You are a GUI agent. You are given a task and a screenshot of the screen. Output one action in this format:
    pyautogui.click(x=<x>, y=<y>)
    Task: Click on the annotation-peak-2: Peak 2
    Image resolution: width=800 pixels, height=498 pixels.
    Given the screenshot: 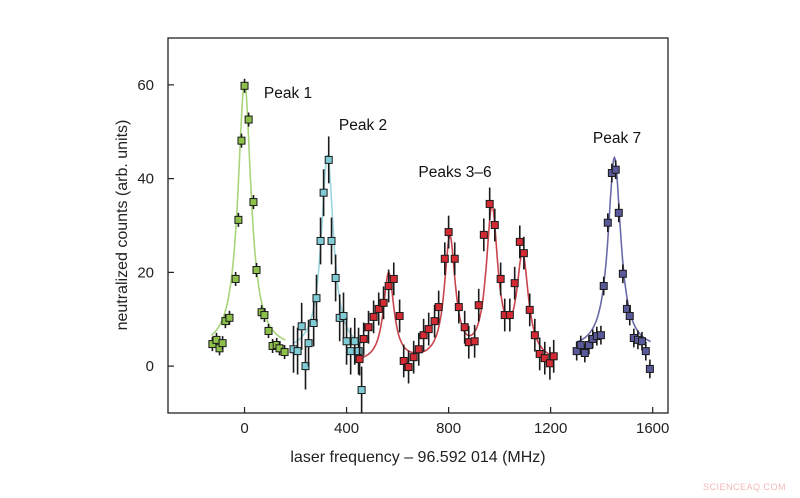 What is the action you would take?
    pyautogui.click(x=363, y=125)
    